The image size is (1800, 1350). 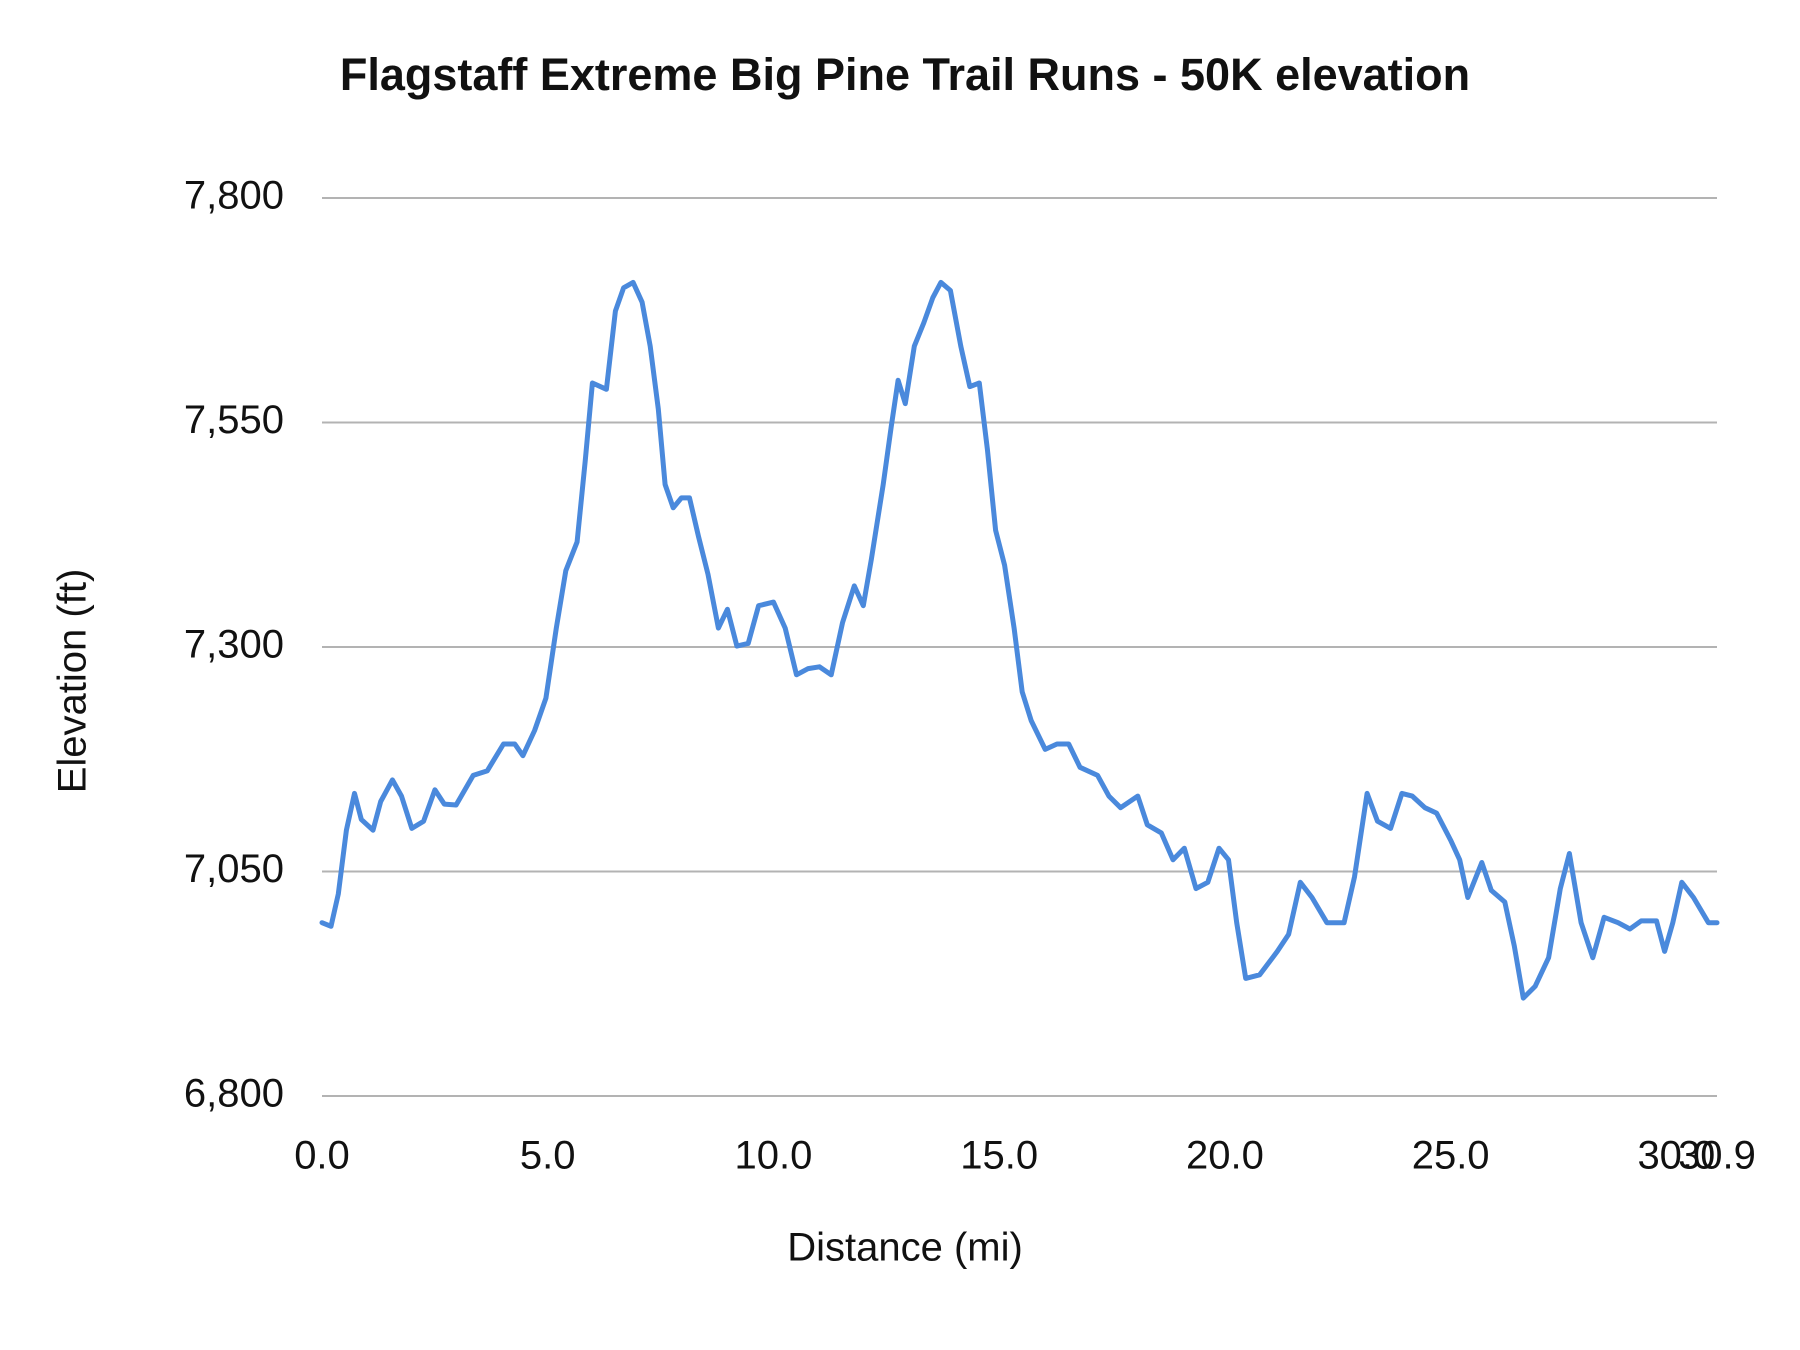 I want to click on x-tick-label: 5.0, so click(x=548, y=1156).